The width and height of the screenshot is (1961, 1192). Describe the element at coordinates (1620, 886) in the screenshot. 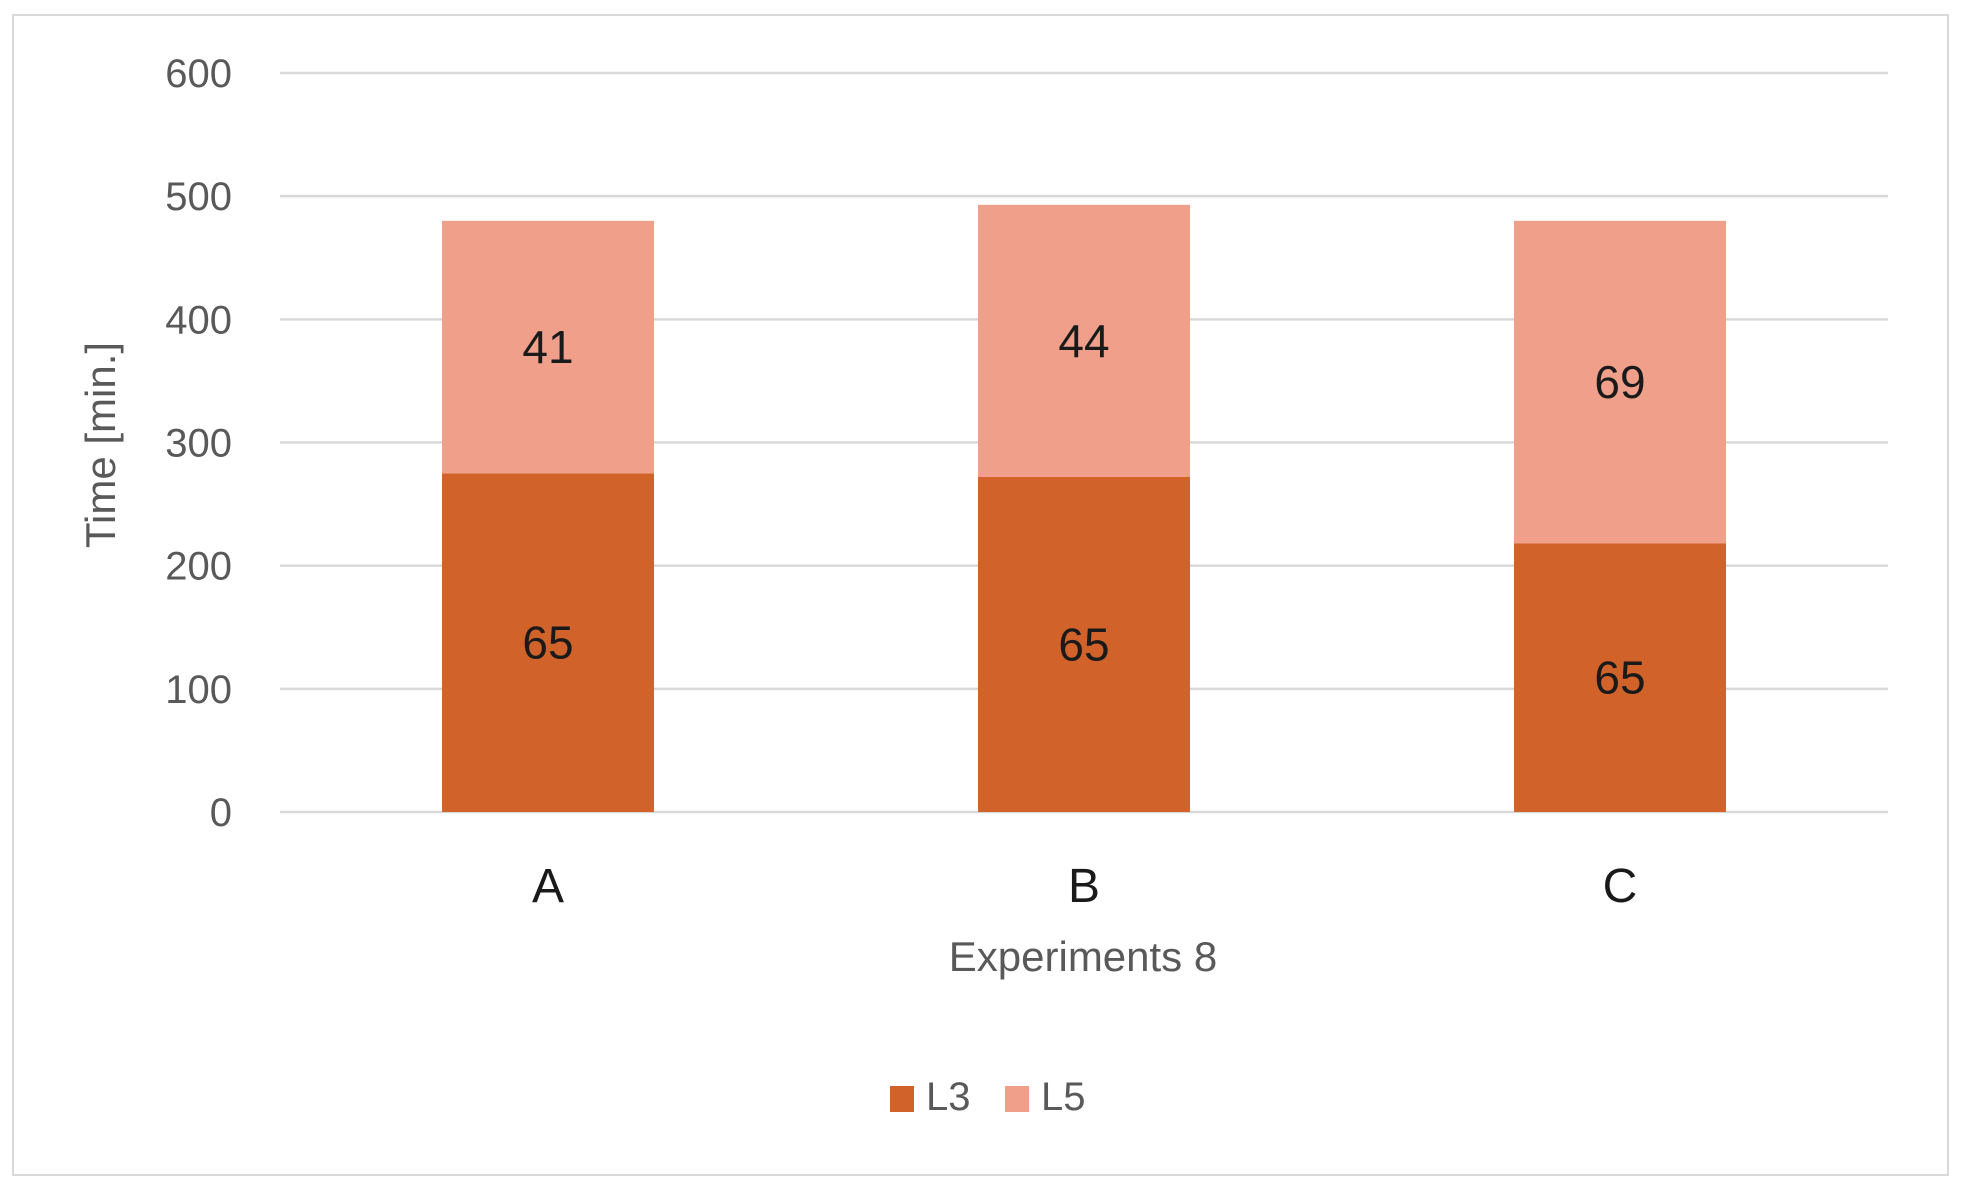

I see `x-tick-label: C` at that location.